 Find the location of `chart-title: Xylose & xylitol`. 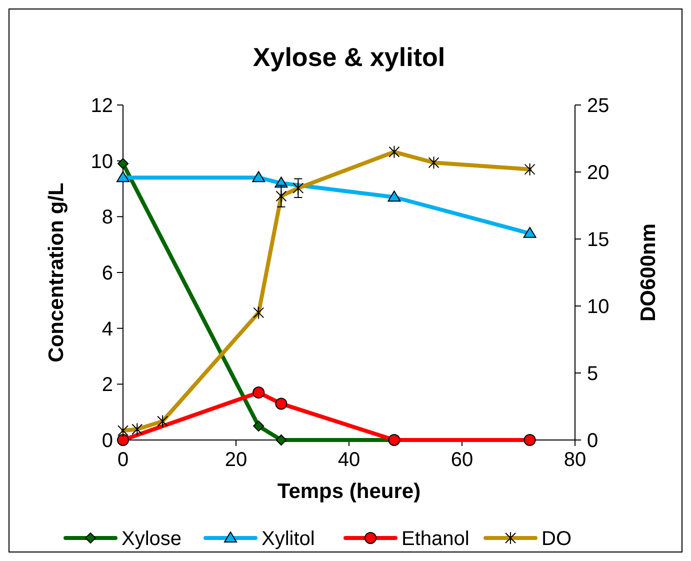

chart-title: Xylose & xylitol is located at coordinates (349, 57).